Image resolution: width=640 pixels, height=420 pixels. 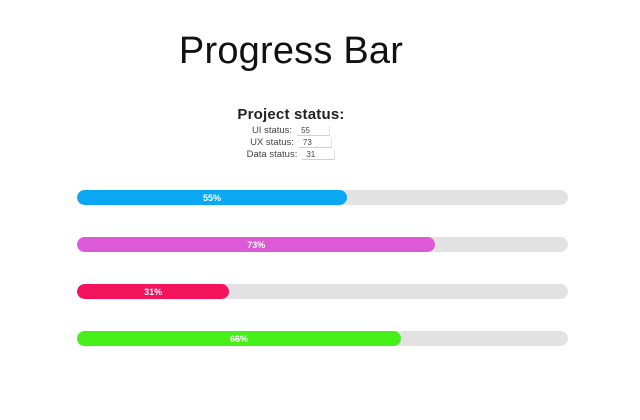 I want to click on overall-progress-bar: 66%, so click(x=322, y=338).